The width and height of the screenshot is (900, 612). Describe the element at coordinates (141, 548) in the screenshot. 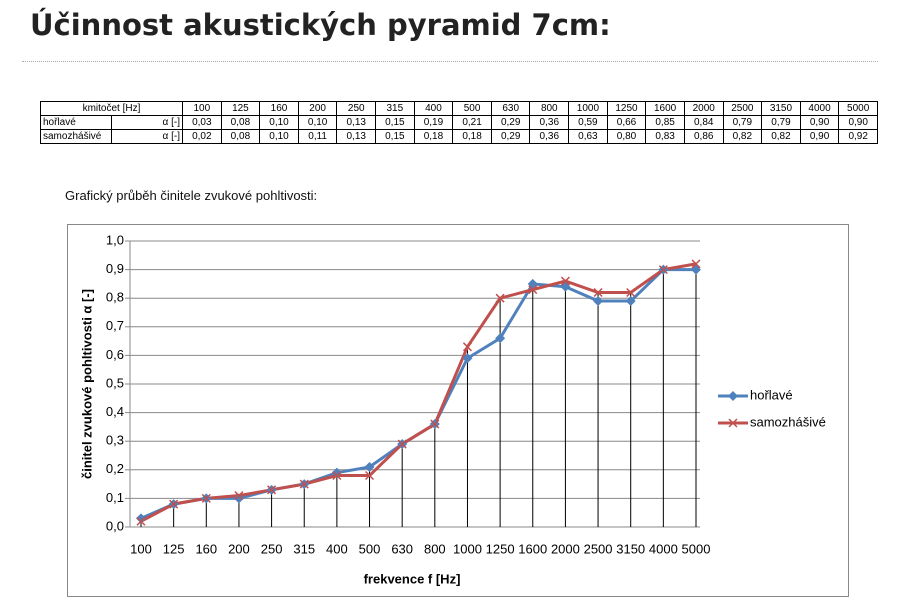

I see `x-tick-label: 100` at that location.